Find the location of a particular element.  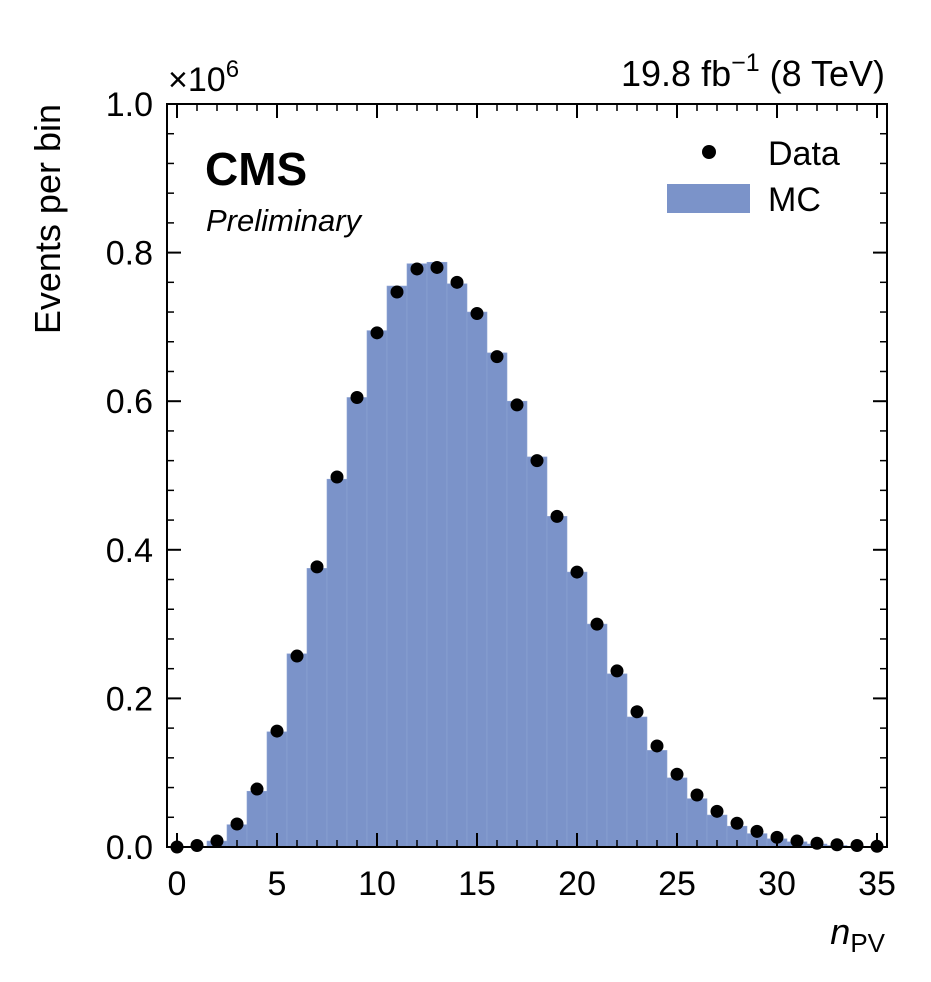

lumi-energy-label: 19.8 fb−1 (8 TeV) is located at coordinates (753, 71).